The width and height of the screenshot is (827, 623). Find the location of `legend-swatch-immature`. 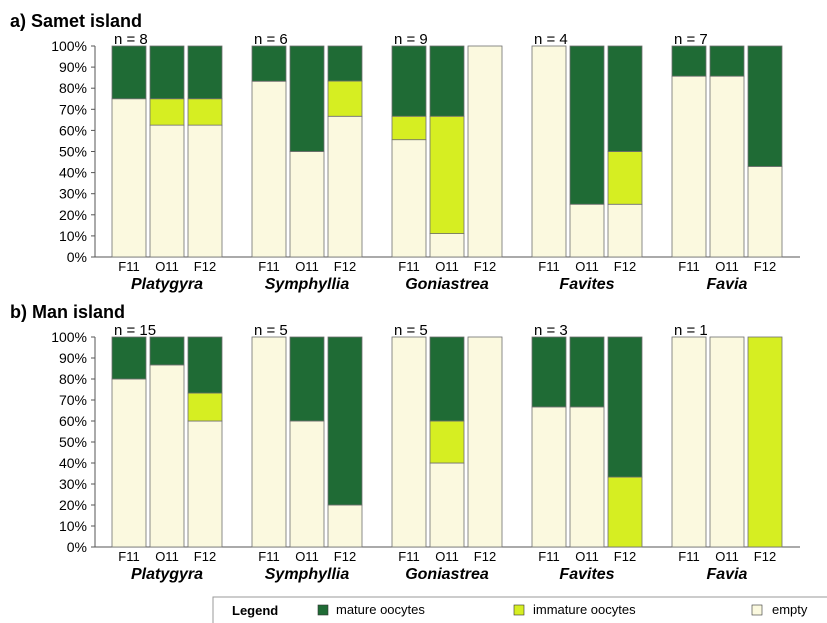

legend-swatch-immature is located at coordinates (519, 610).